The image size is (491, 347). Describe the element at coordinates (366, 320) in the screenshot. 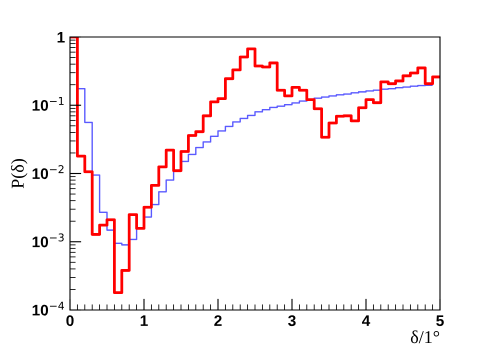

I see `x-tick-label: 4` at that location.